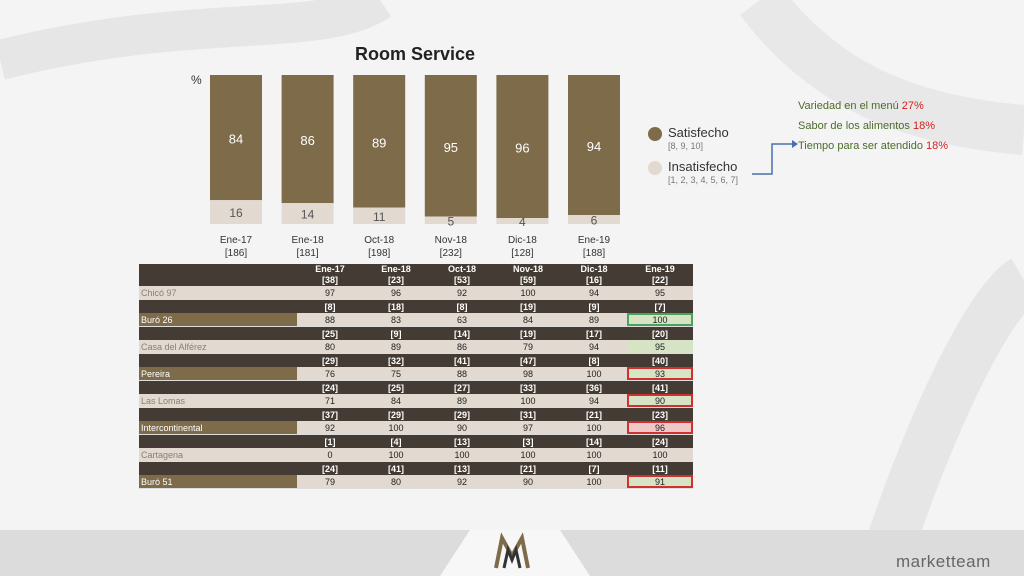 The image size is (1024, 576). I want to click on table-row-counts: [29] [32] [41] [47] [8] [40], so click(416, 360).